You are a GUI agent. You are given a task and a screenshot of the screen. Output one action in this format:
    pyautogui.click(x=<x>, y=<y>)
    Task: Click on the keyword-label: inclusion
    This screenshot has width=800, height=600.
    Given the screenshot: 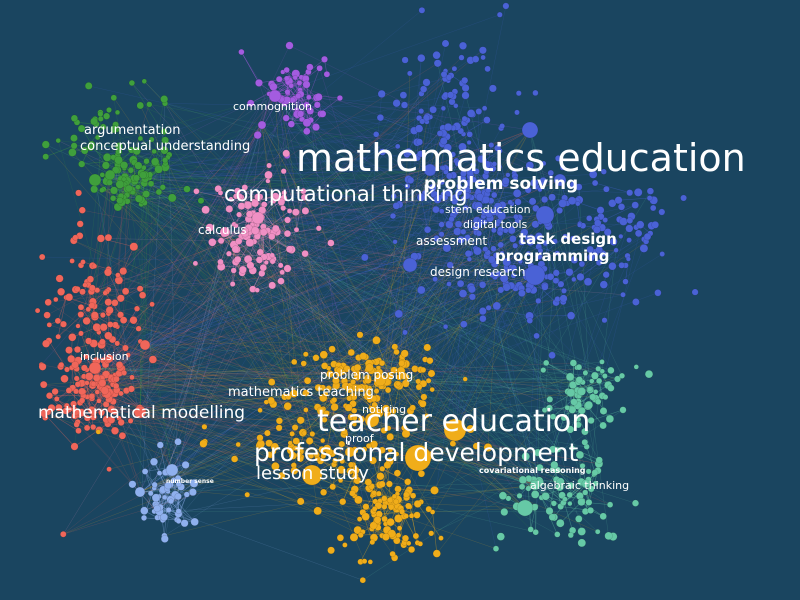 What is the action you would take?
    pyautogui.click(x=104, y=356)
    